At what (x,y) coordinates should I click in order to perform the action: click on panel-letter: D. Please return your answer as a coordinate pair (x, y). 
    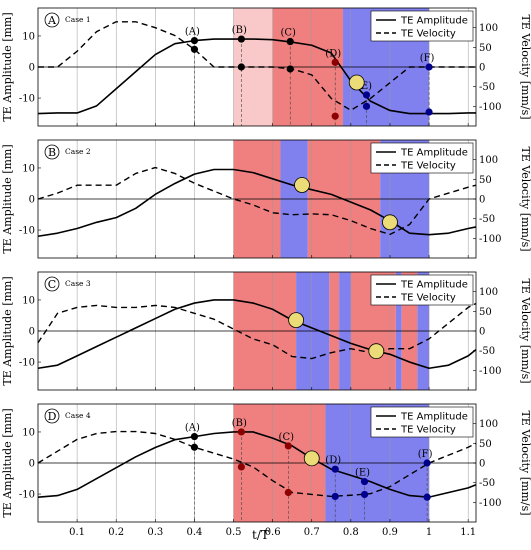
    Looking at the image, I should click on (52, 416).